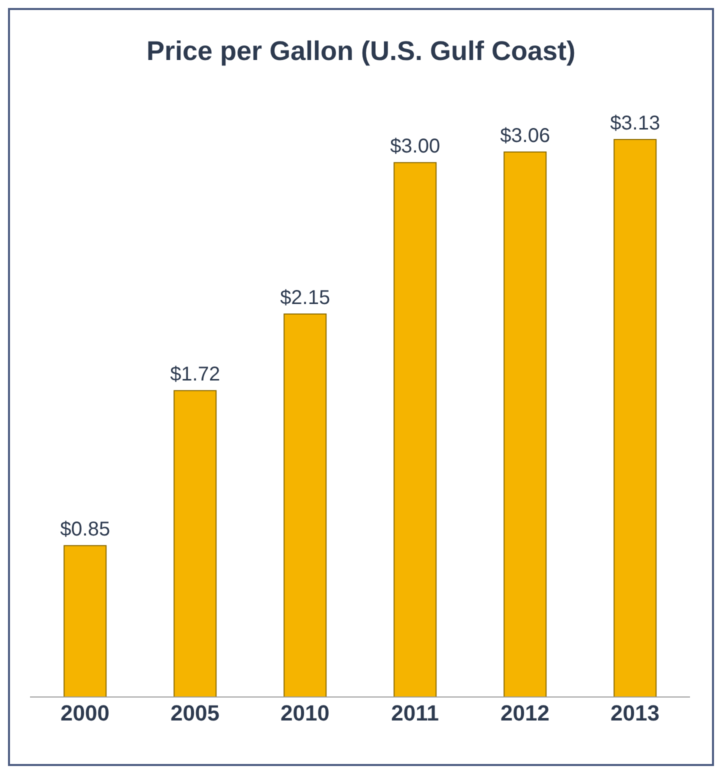  I want to click on data-label: $3.13, so click(635, 123).